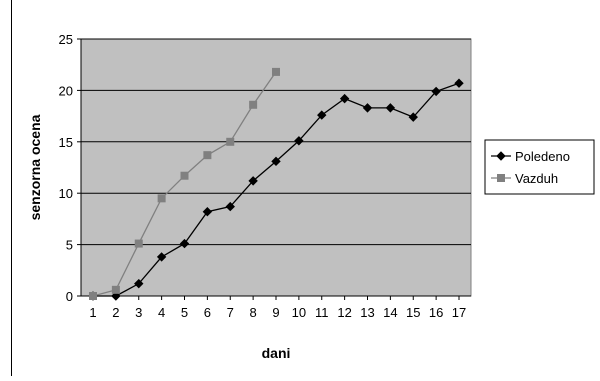 Image resolution: width=600 pixels, height=381 pixels. What do you see at coordinates (413, 312) in the screenshot?
I see `x-tick-label-15: 15` at bounding box center [413, 312].